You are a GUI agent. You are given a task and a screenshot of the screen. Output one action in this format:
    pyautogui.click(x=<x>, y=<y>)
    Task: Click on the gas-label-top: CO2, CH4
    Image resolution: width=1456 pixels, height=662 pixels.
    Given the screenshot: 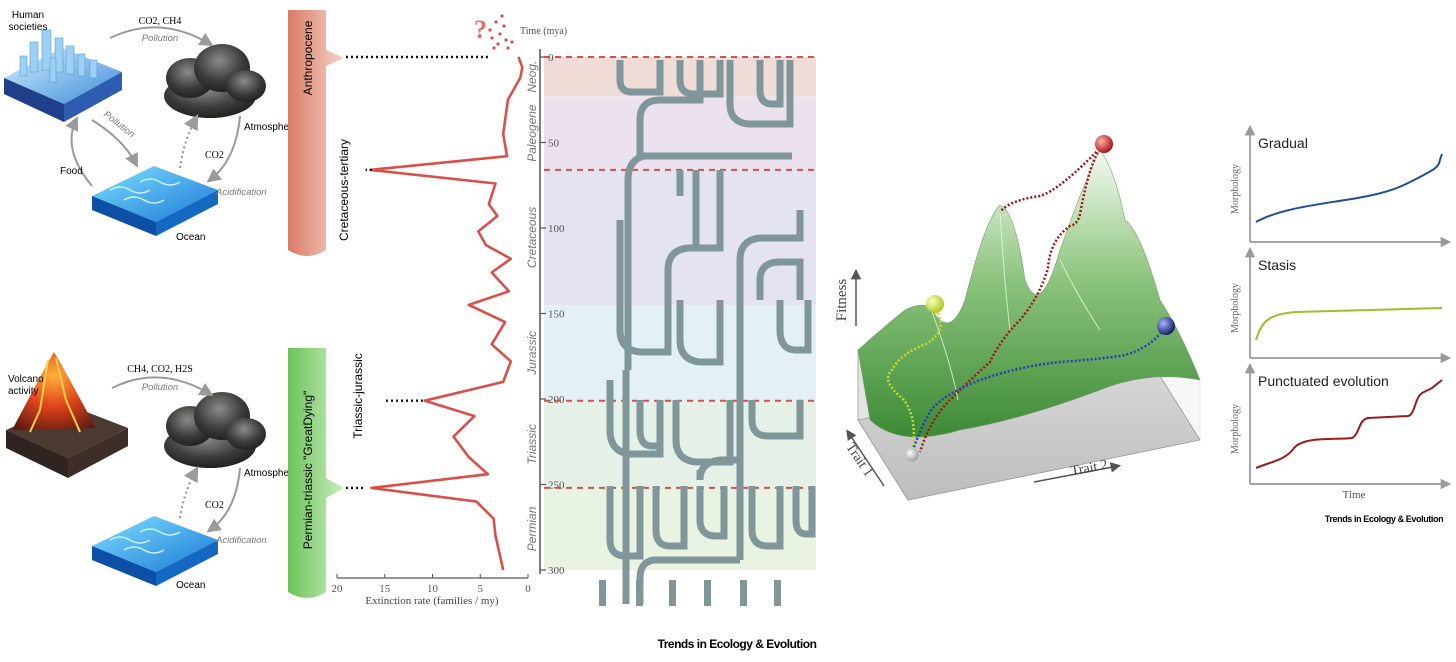 What is the action you would take?
    pyautogui.click(x=160, y=21)
    